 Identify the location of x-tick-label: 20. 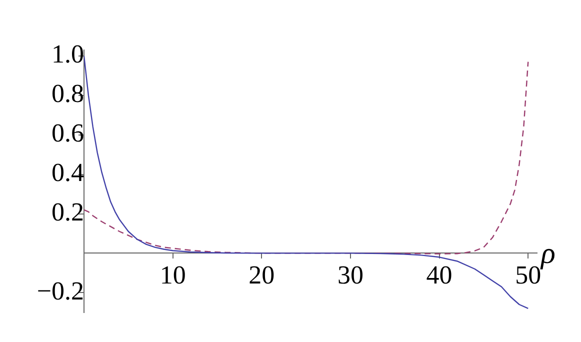
(261, 275).